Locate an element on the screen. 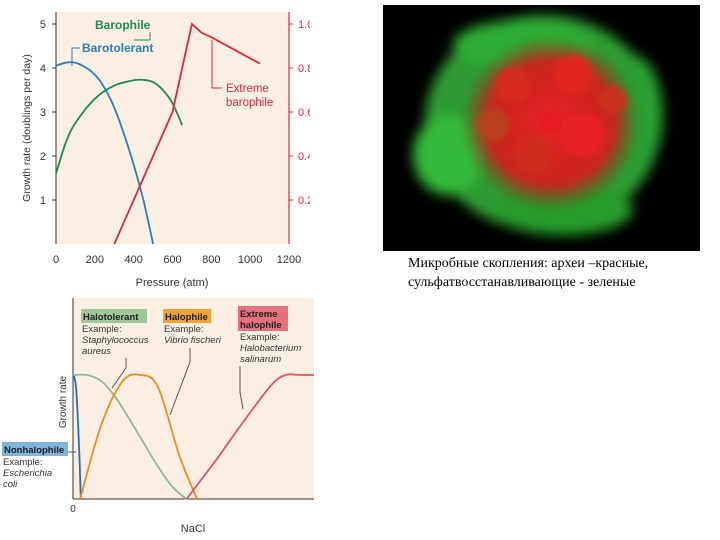  example-species: Escherichia is located at coordinates (27, 473).